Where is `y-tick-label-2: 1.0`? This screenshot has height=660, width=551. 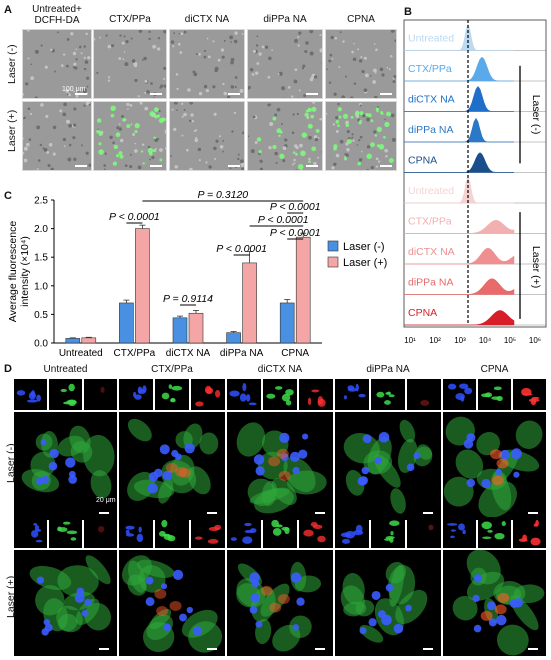
y-tick-label-2: 1.0 is located at coordinates (41, 286).